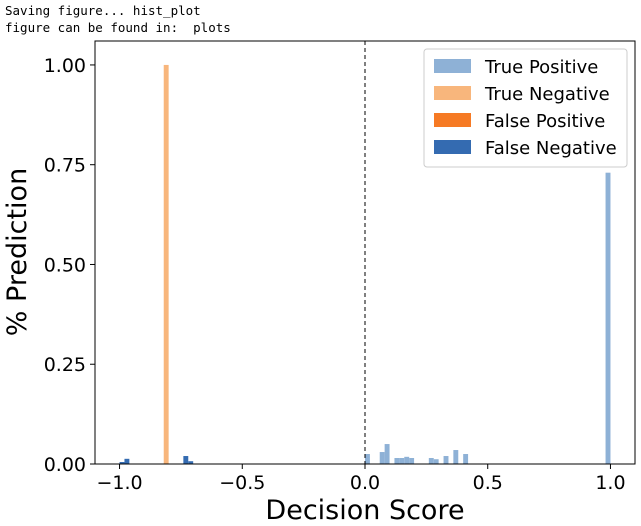  Describe the element at coordinates (65, 365) in the screenshot. I see `y-tick-label-1: 0.25` at that location.